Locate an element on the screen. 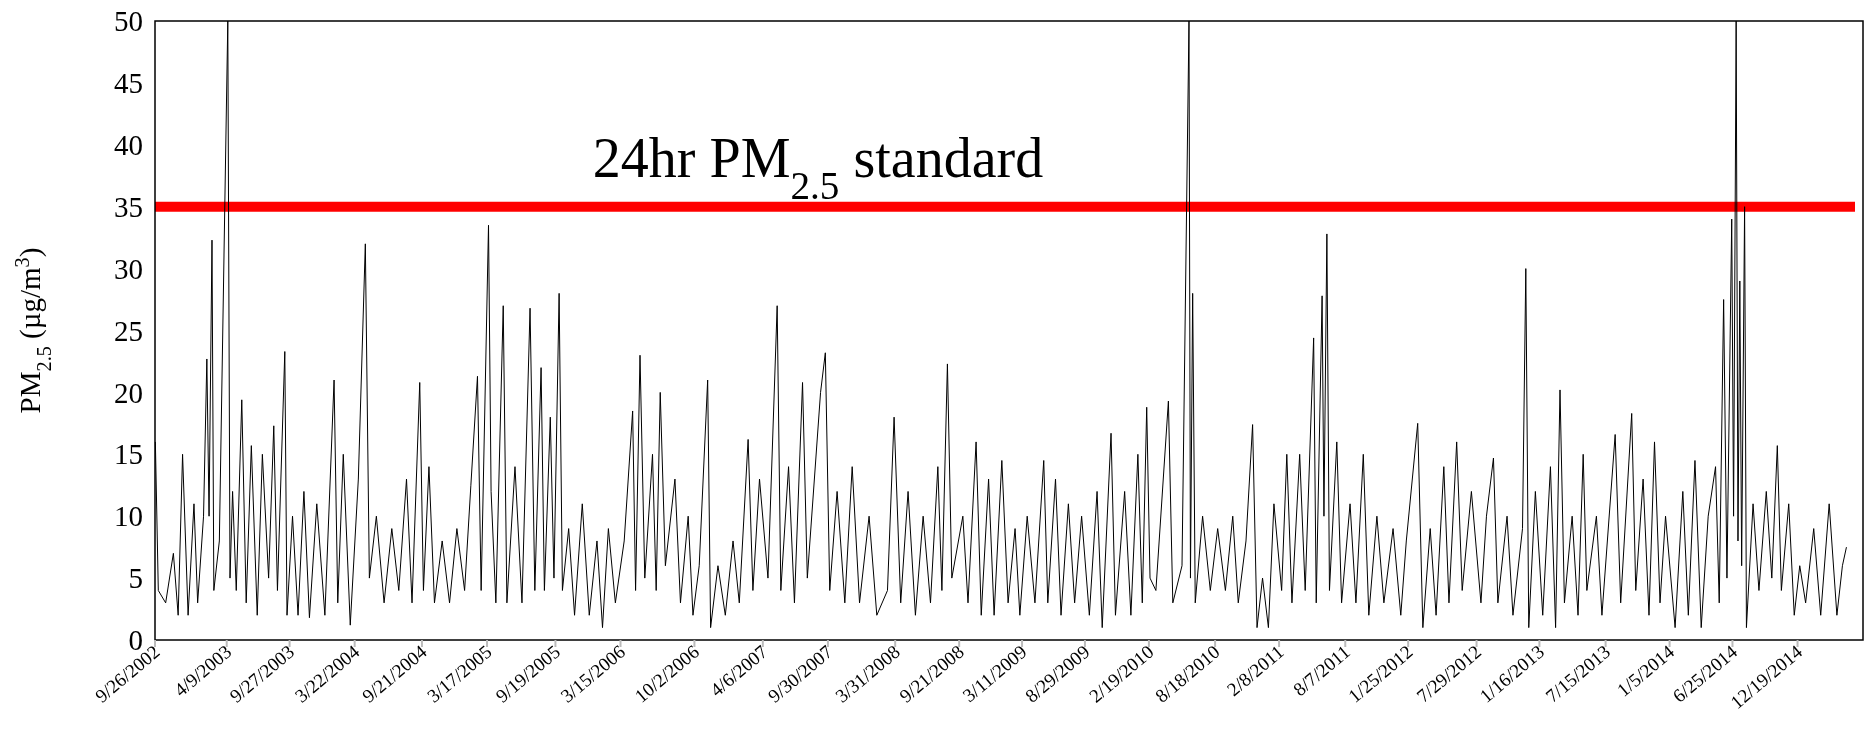 Image resolution: width=1876 pixels, height=741 pixels. y-tick-label: 30 is located at coordinates (128, 268).